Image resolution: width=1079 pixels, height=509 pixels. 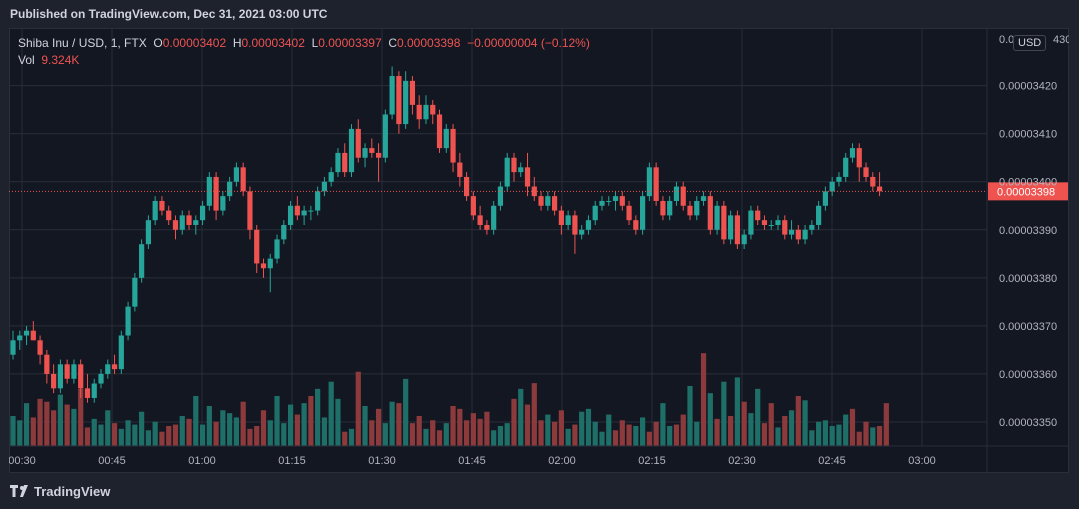 What do you see at coordinates (742, 461) in the screenshot?
I see `x-tick-label: 02:30` at bounding box center [742, 461].